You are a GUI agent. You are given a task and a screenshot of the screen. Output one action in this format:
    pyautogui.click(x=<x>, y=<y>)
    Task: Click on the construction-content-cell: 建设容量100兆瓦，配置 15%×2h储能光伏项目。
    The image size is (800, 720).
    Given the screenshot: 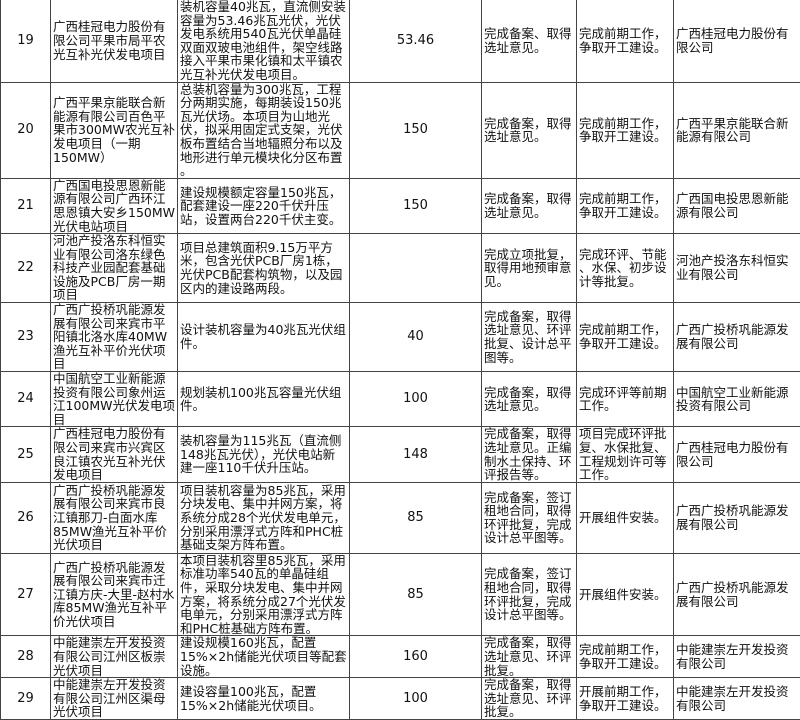 What is the action you would take?
    pyautogui.click(x=264, y=699)
    